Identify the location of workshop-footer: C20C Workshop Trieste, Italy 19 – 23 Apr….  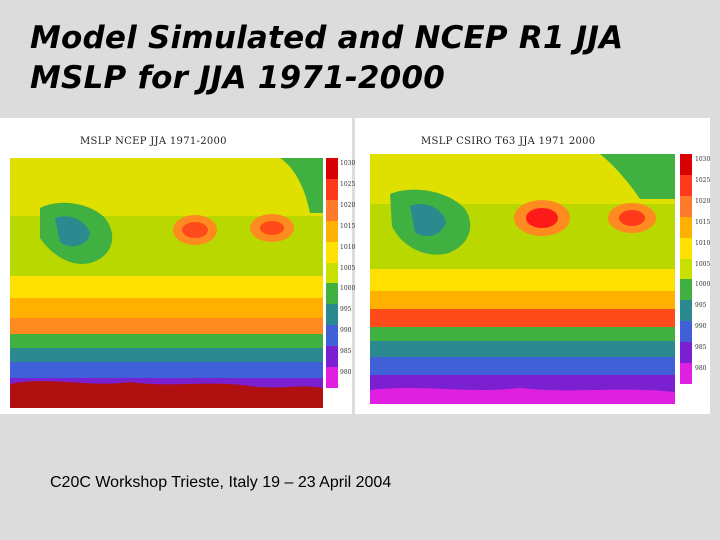
(221, 482).